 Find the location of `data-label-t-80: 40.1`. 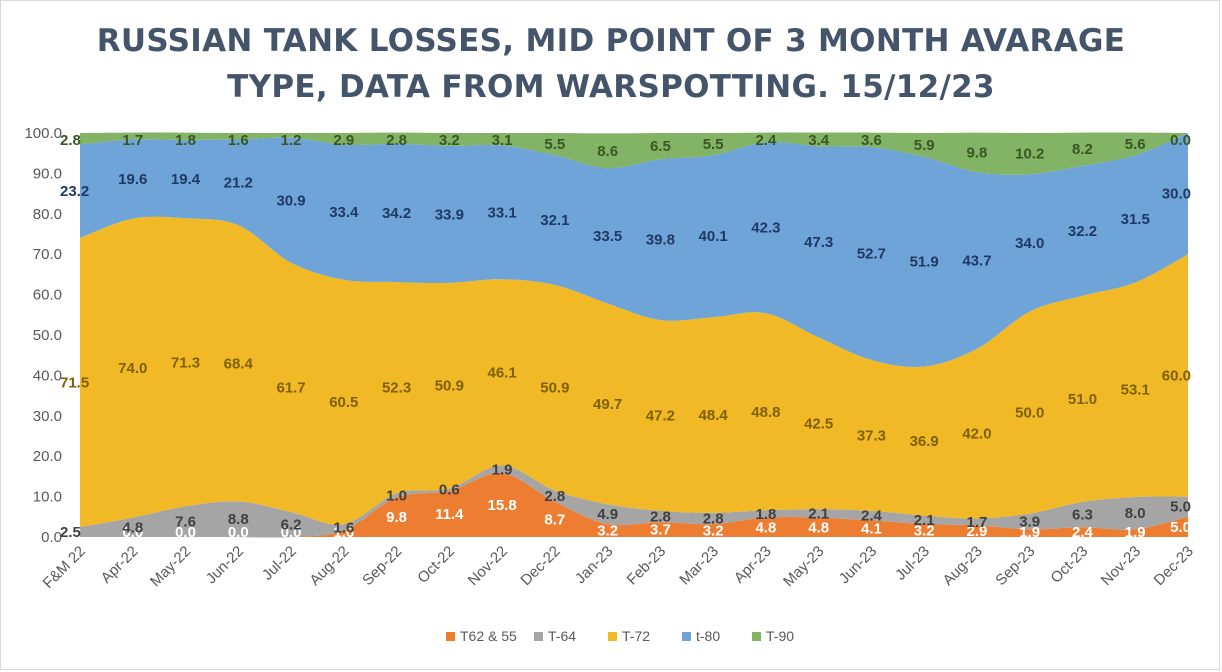

data-label-t-80: 40.1 is located at coordinates (713, 236).